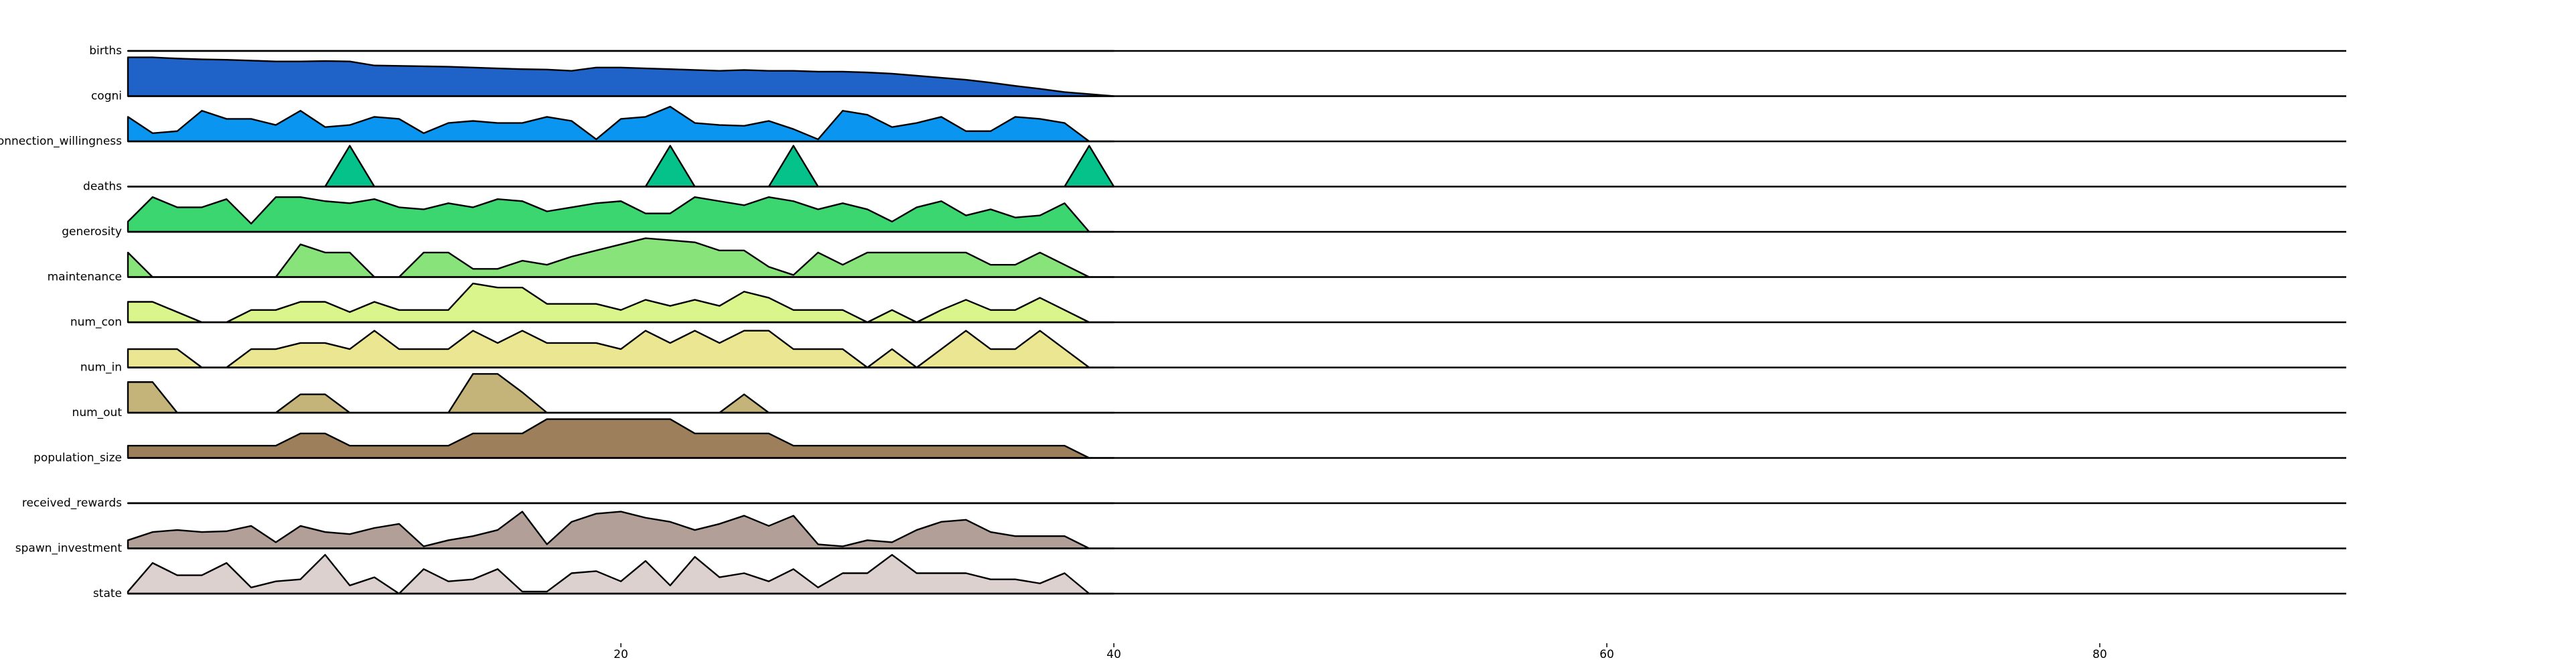  What do you see at coordinates (621, 655) in the screenshot?
I see `x-tick-label: 20` at bounding box center [621, 655].